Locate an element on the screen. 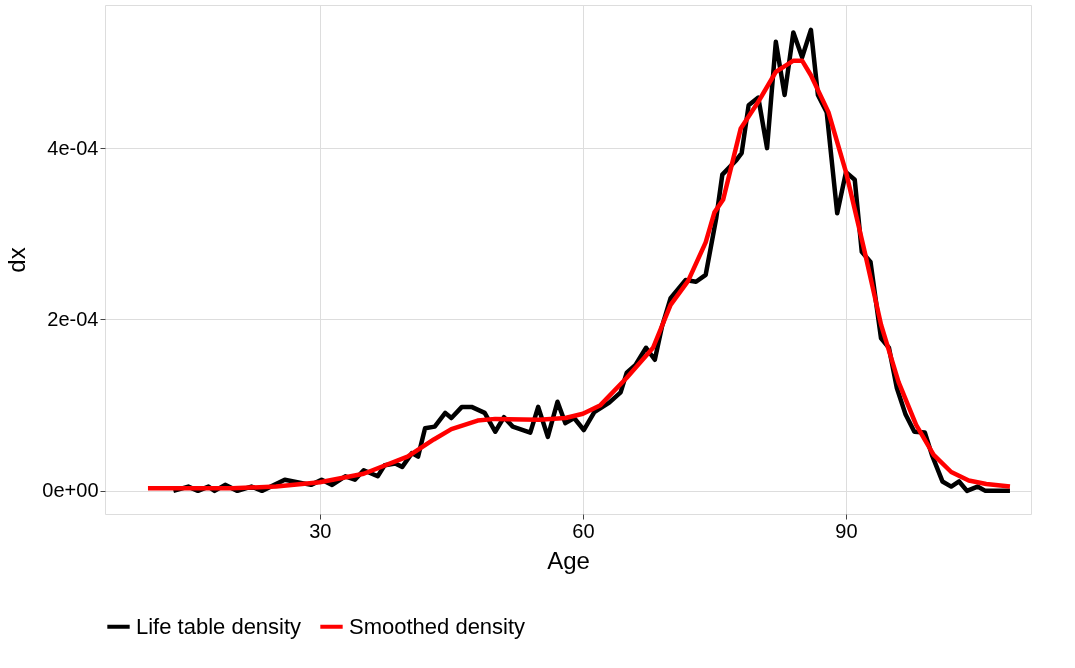  y-tick-label: 0e+00 is located at coordinates (70, 490).